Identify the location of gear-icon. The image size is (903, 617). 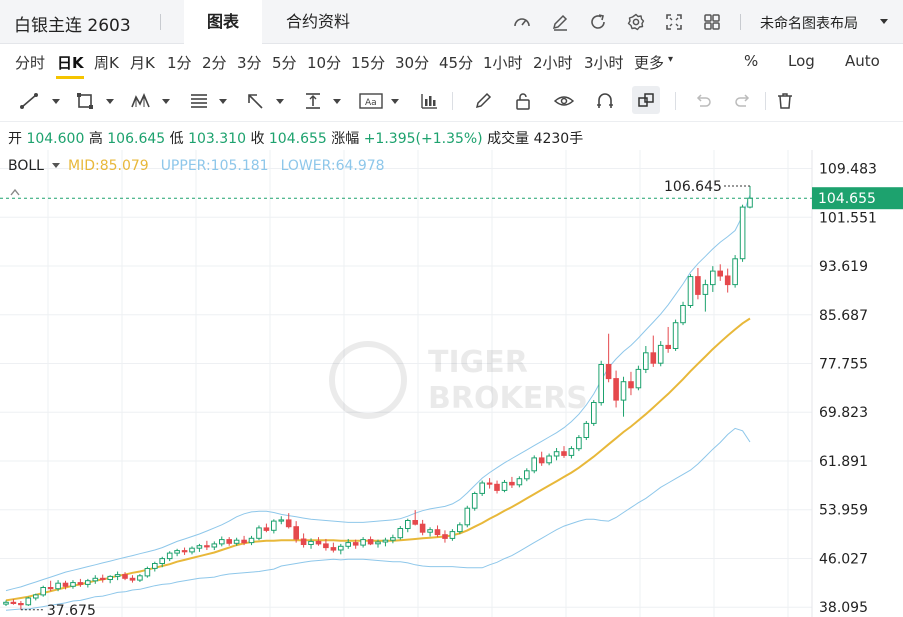
(636, 22).